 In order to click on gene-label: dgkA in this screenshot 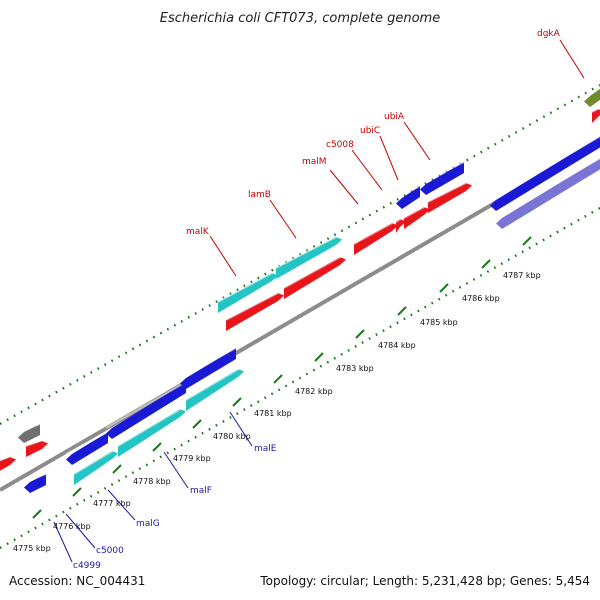, I will do `click(549, 34)`.